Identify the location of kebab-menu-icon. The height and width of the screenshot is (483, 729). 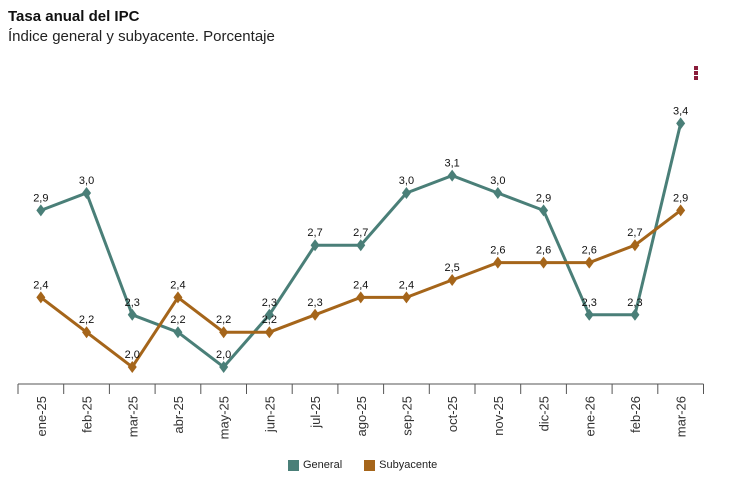
(697, 73).